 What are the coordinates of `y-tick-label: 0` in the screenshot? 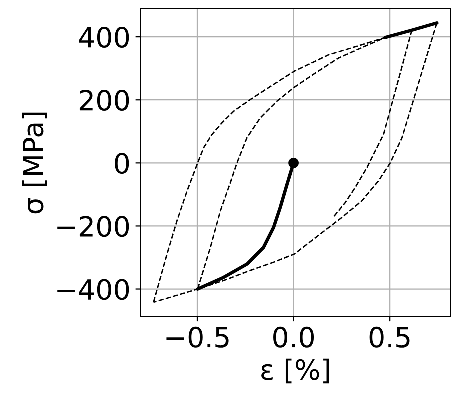 It's located at (122, 163).